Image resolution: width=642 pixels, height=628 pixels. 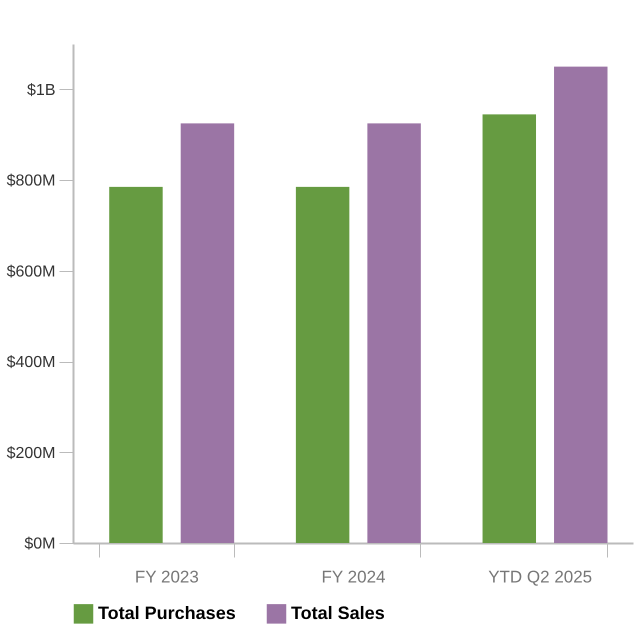 I want to click on x-tick-label: FY 2024, so click(x=354, y=577).